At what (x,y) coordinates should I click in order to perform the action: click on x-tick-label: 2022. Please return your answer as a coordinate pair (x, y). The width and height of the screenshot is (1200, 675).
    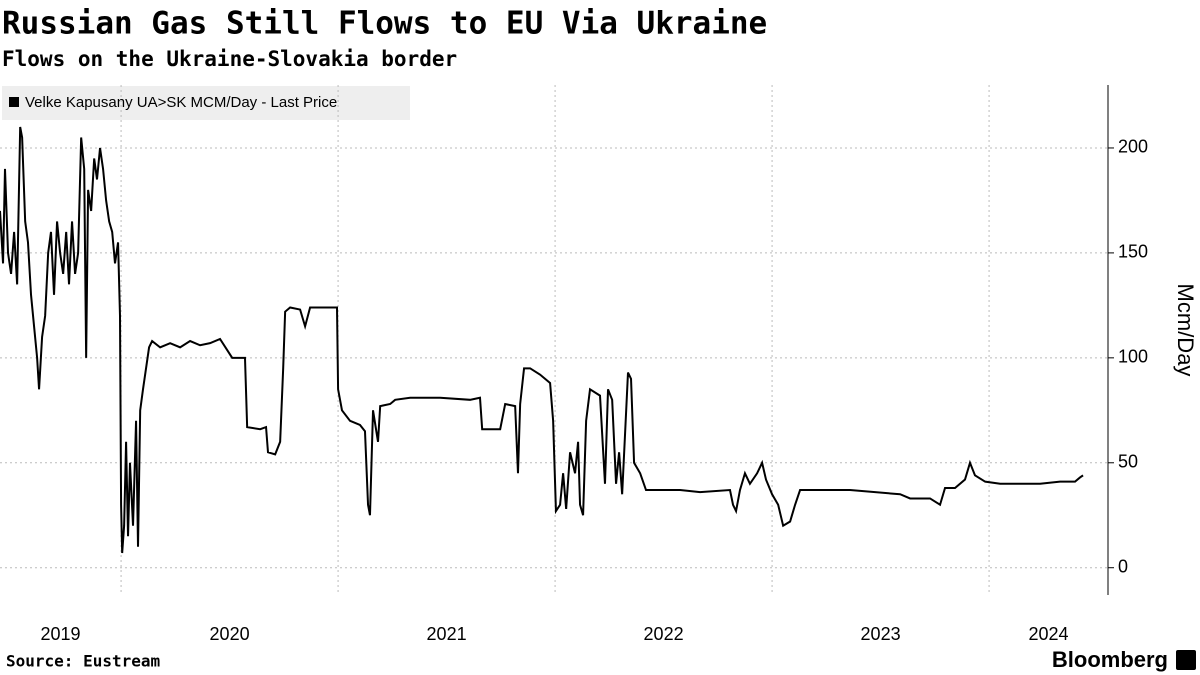
    Looking at the image, I should click on (664, 634).